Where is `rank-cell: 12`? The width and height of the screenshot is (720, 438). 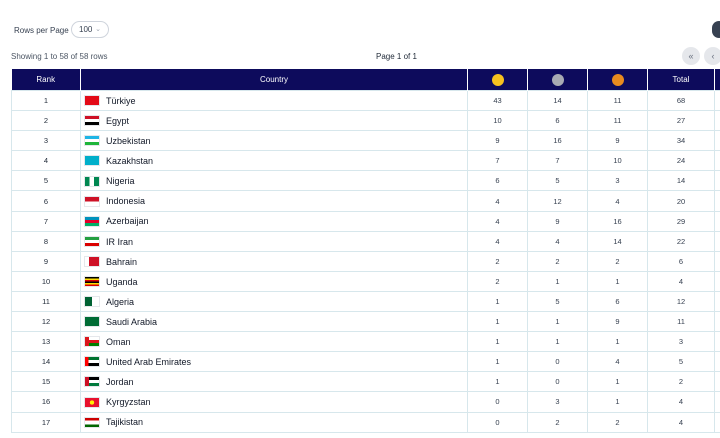
rank-cell: 12 is located at coordinates (46, 322).